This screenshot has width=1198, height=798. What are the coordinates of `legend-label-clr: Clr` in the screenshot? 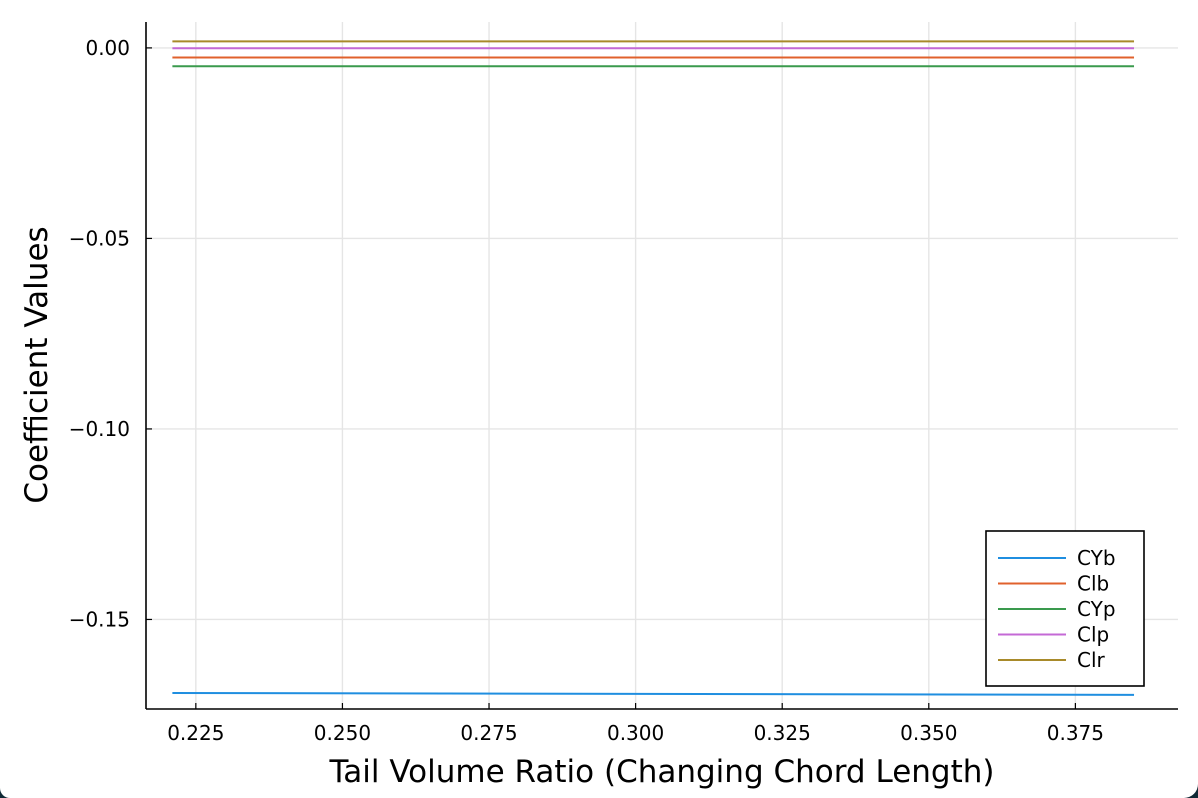 It's located at (1091, 660).